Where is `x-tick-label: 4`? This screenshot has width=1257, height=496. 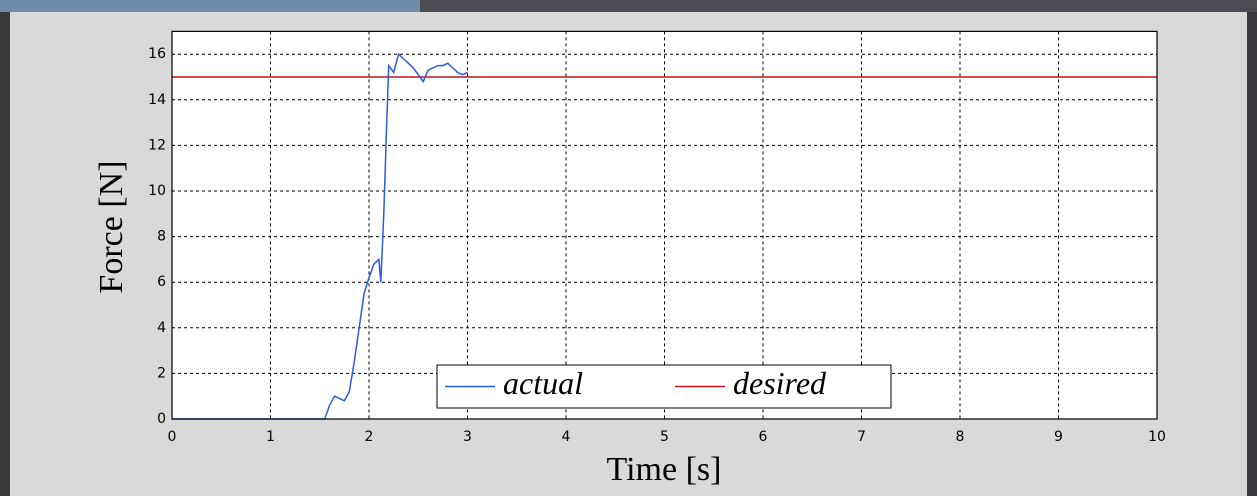
x-tick-label: 4 is located at coordinates (566, 437).